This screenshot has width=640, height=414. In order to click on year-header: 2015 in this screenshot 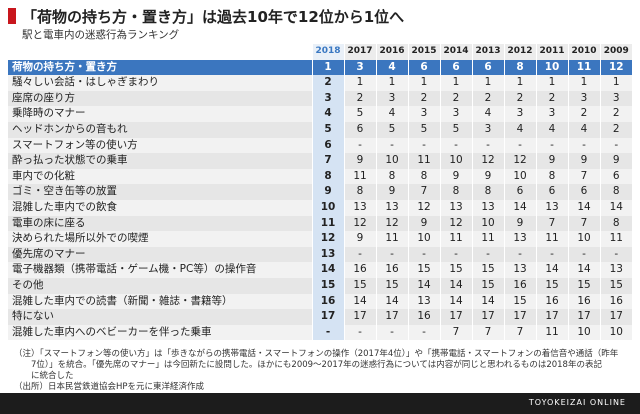, I will do `click(423, 52)`.